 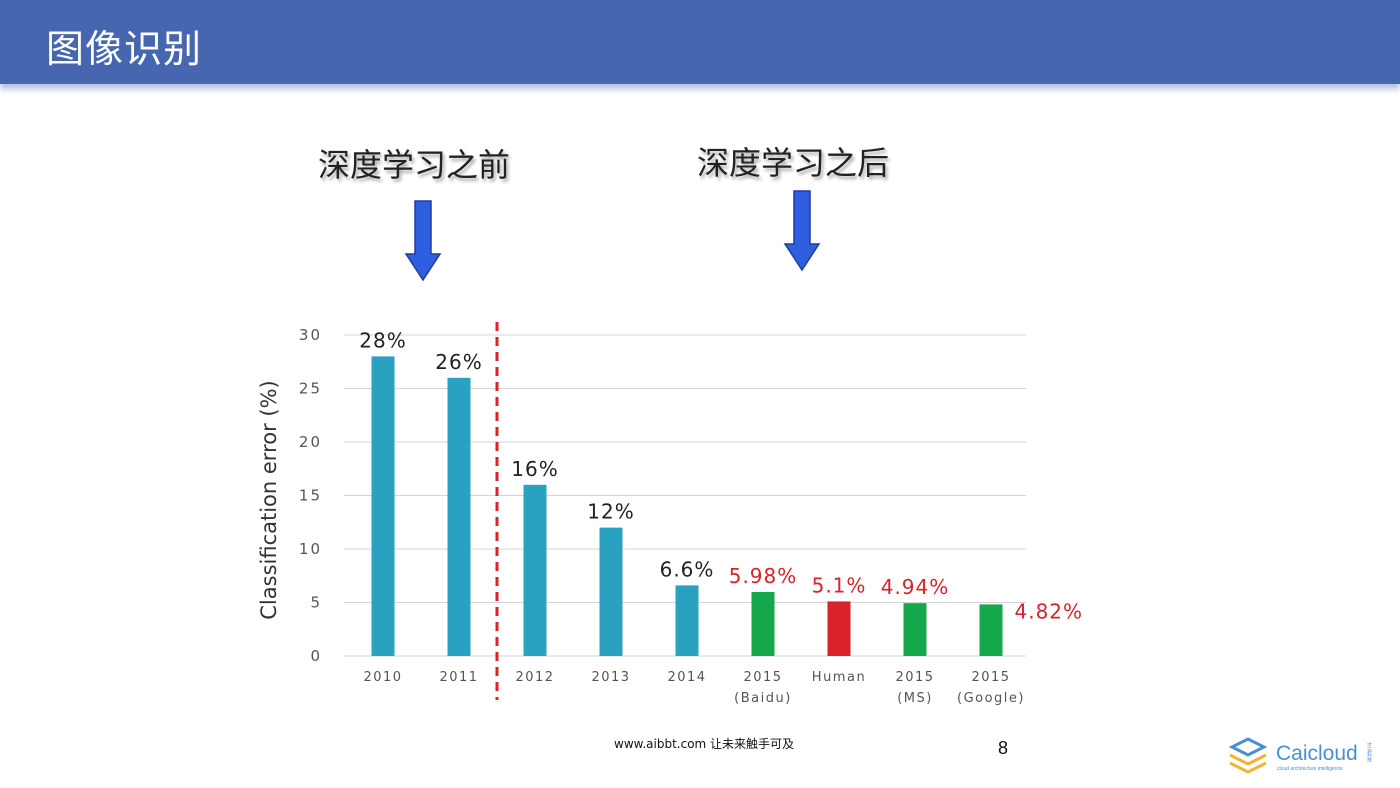 I want to click on logo-wordmark: Caicloud, so click(x=1317, y=753).